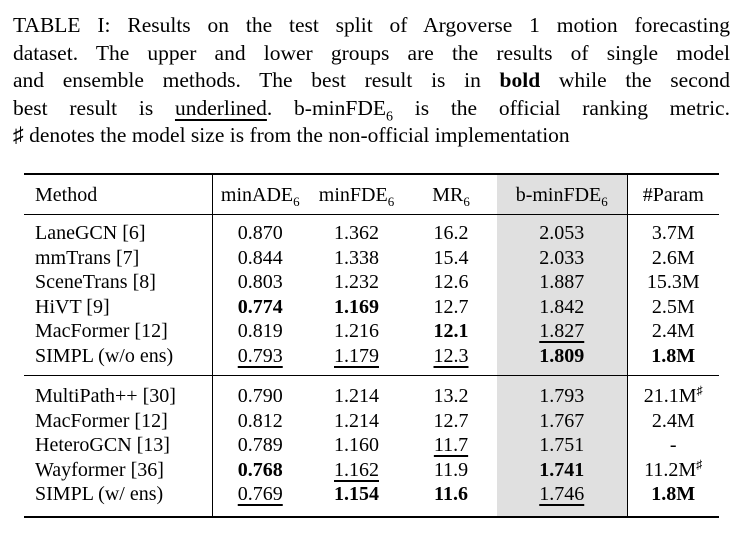 This screenshot has width=742, height=548. I want to click on mr-cell: 11.6, so click(451, 500).